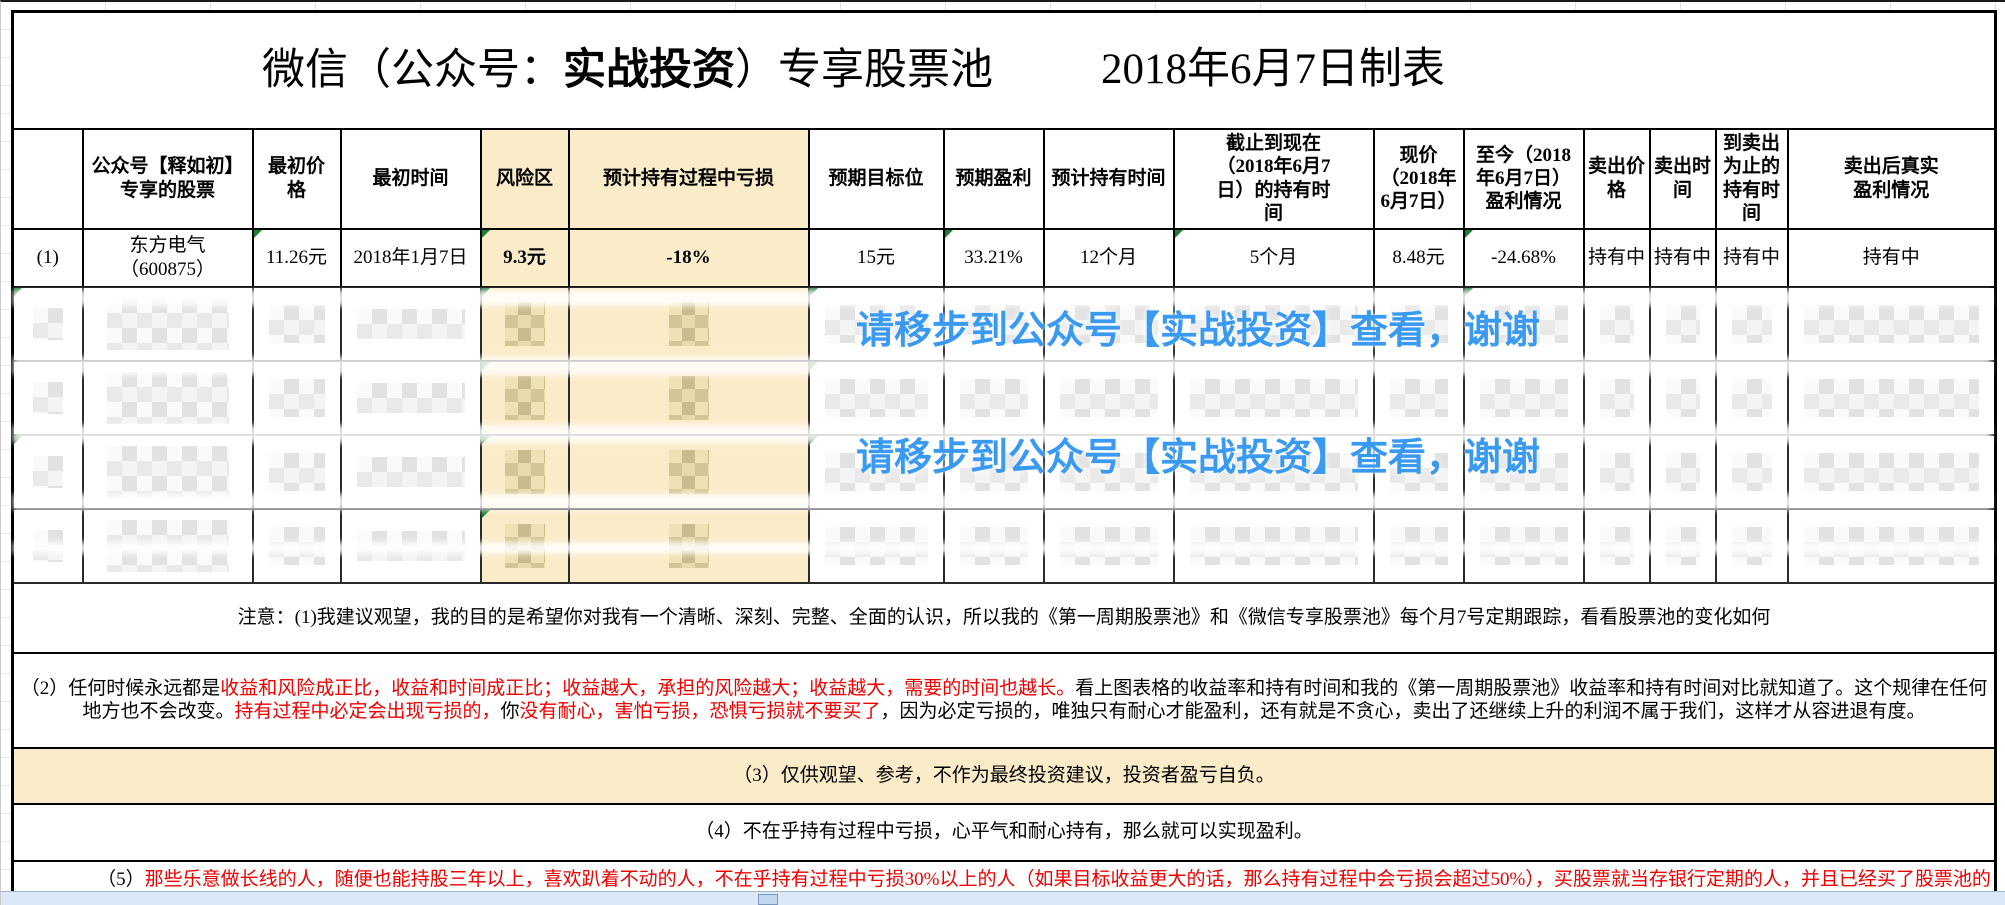 Image resolution: width=2005 pixels, height=905 pixels. I want to click on note-3: （3）仅供观望、参考，不作为最终投资建议，投资者盈亏自负。, so click(1004, 776).